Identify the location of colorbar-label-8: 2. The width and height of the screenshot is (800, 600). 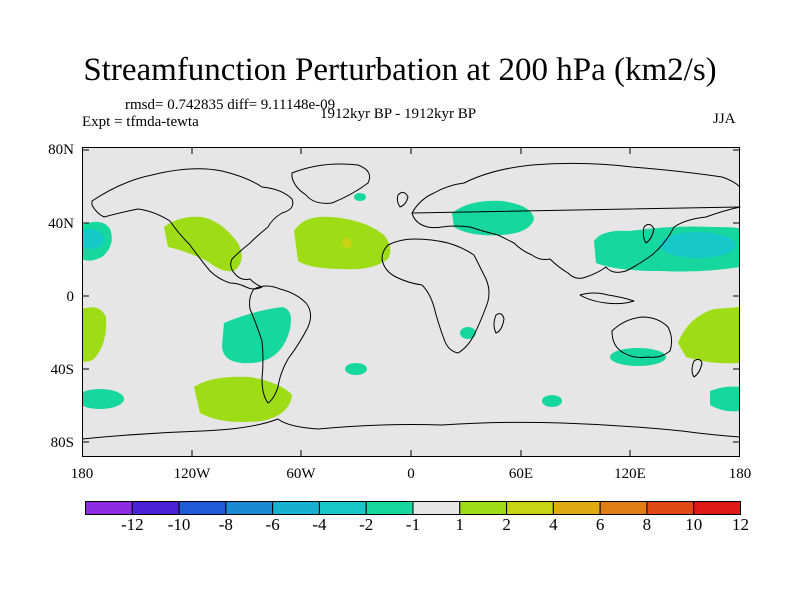
(506, 524).